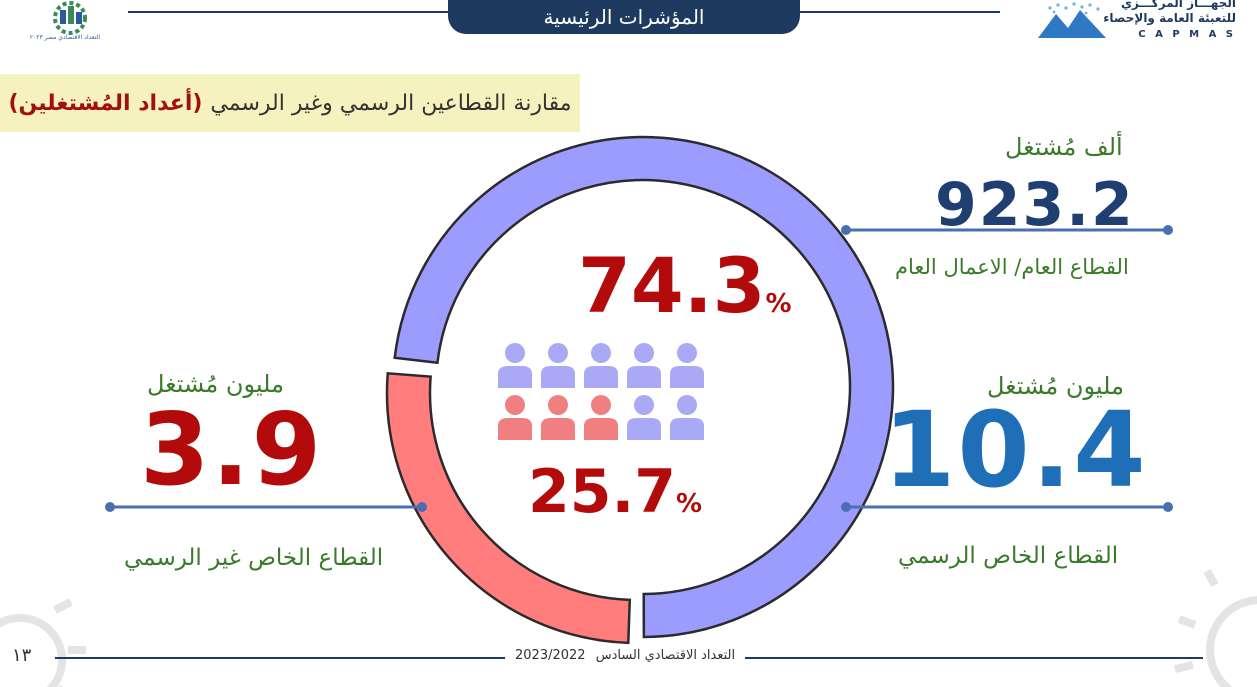 The width and height of the screenshot is (1257, 687). What do you see at coordinates (105, 103) in the screenshot?
I see `subtitle-highlight: (أعداد المُشتغلين)` at bounding box center [105, 103].